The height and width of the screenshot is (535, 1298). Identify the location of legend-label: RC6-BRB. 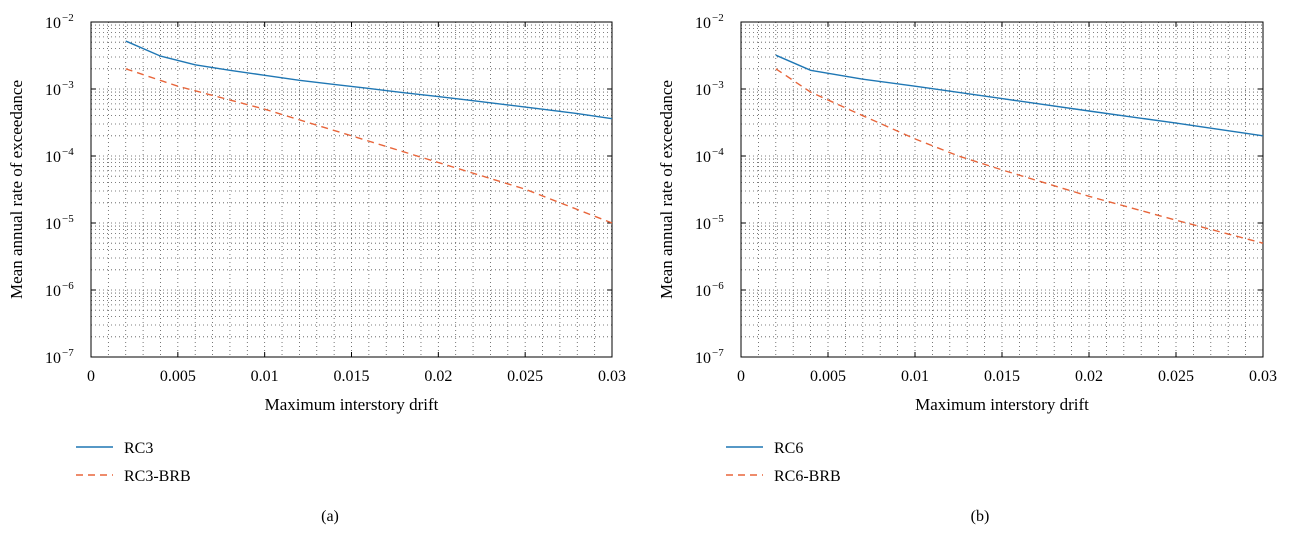
(807, 476).